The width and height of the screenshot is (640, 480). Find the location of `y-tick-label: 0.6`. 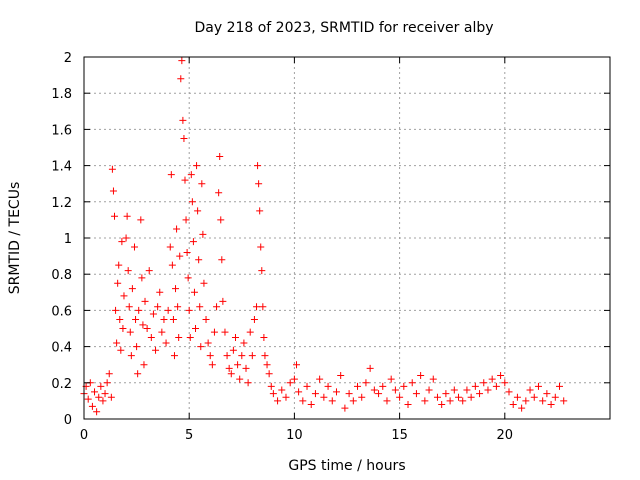

y-tick-label: 0.6 is located at coordinates (61, 311).